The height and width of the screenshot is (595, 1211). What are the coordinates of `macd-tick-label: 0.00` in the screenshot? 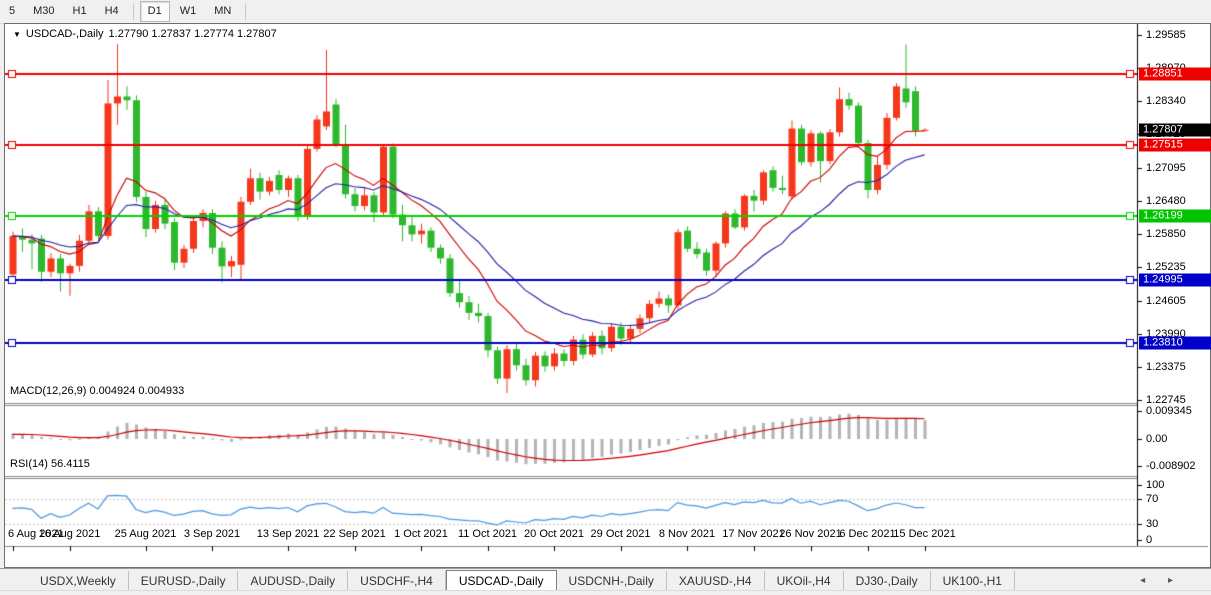 It's located at (1157, 439).